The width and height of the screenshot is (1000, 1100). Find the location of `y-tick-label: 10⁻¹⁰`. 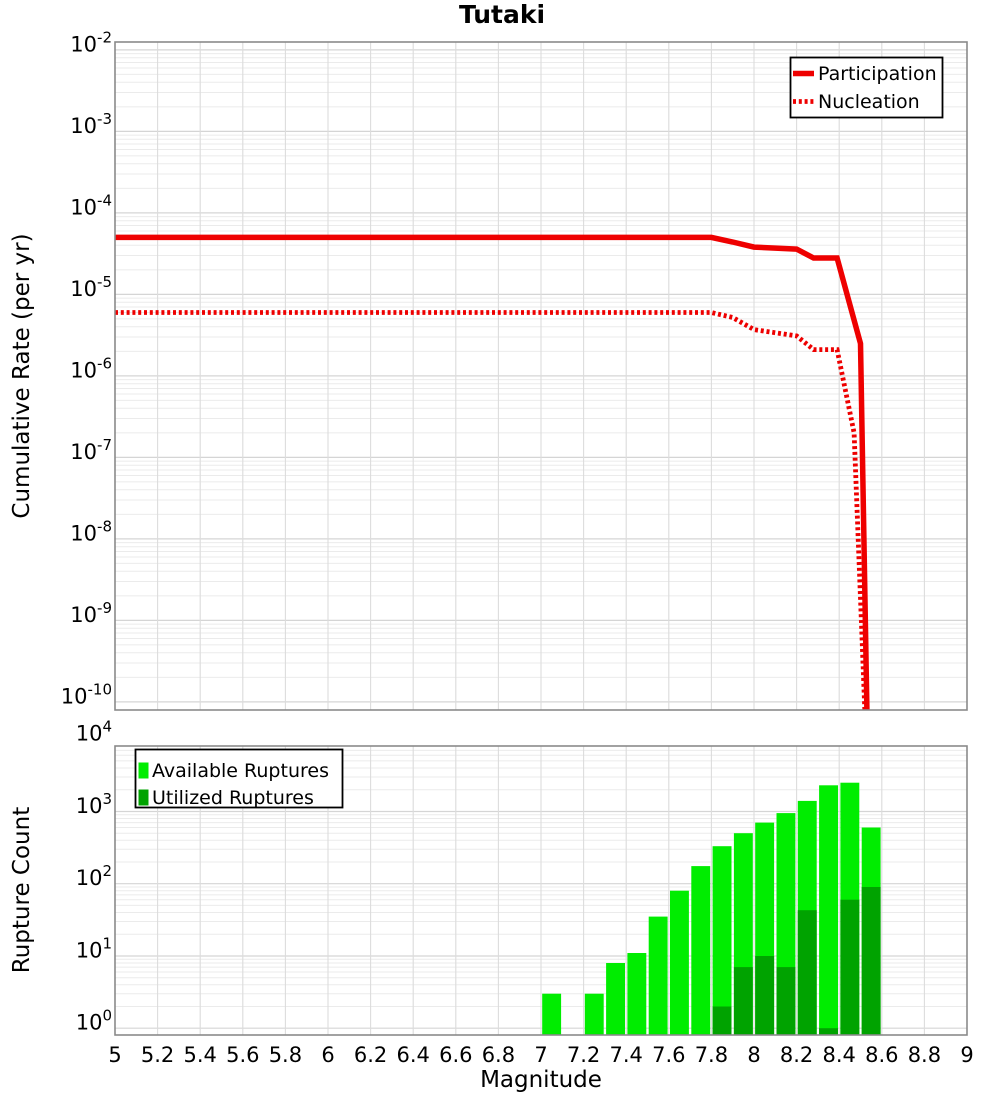

y-tick-label: 10⁻¹⁰ is located at coordinates (86, 694).